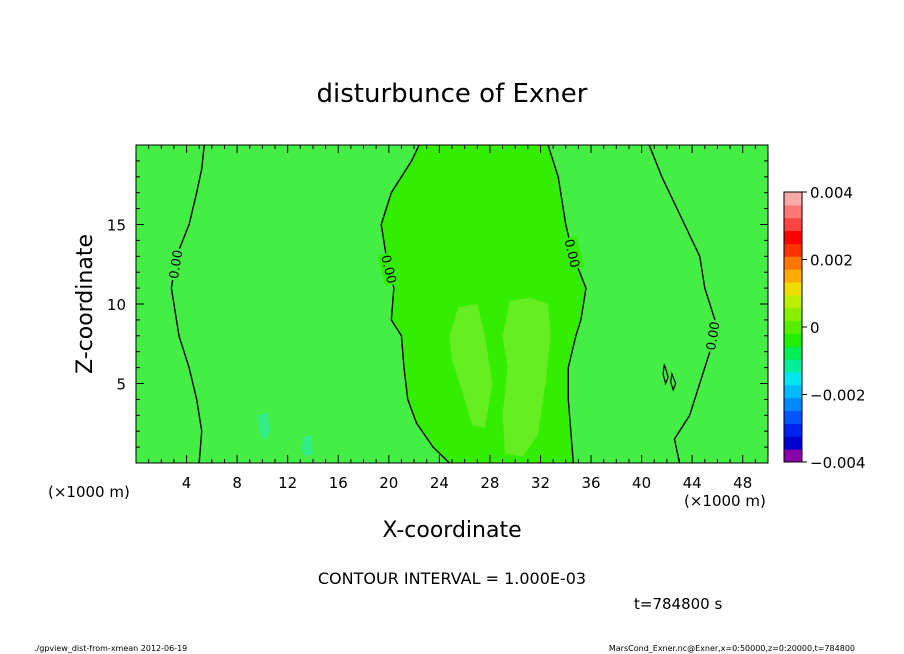  Describe the element at coordinates (187, 483) in the screenshot. I see `x-tick-label: 4` at that location.